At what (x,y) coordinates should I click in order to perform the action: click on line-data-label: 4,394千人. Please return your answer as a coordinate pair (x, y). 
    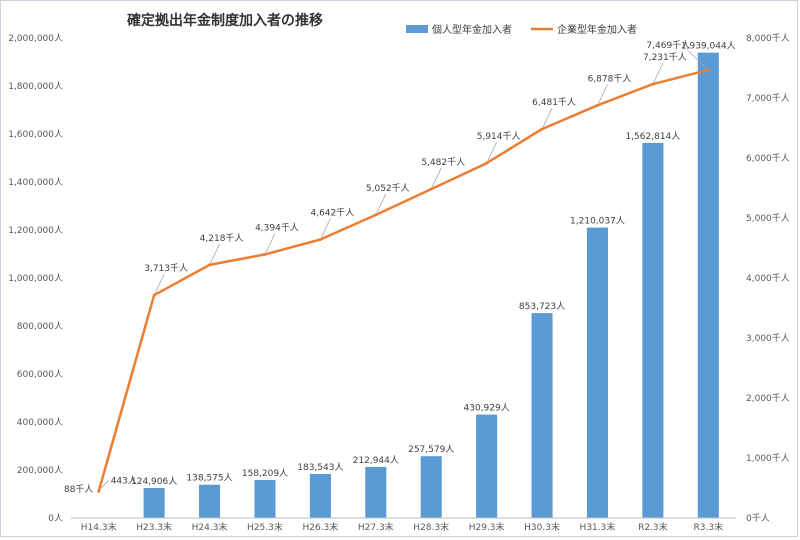
    Looking at the image, I should click on (277, 227).